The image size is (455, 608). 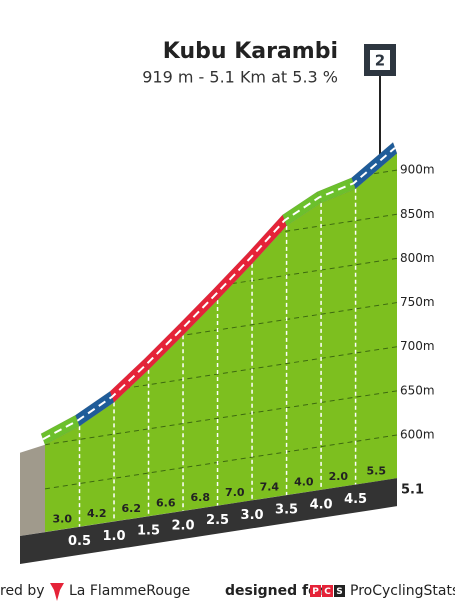 I want to click on x-tick-label: 4.5, so click(x=355, y=499).